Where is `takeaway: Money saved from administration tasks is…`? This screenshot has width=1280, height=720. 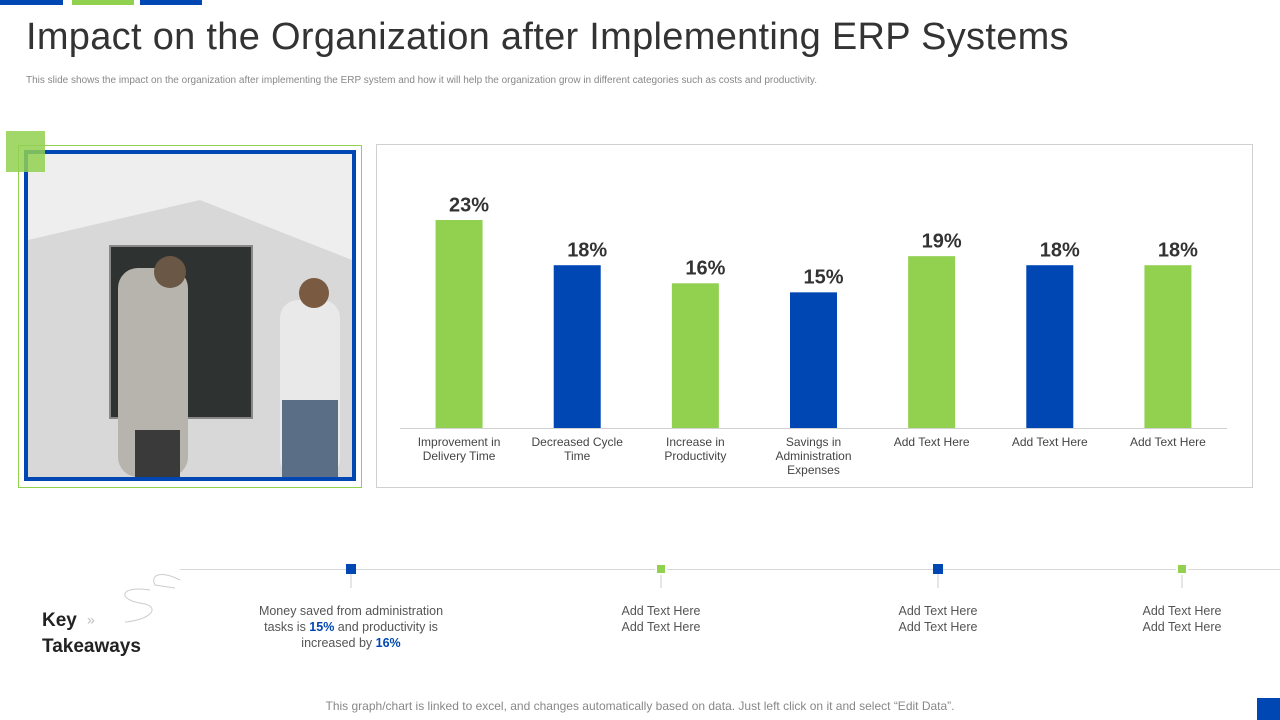 takeaway: Money saved from administration tasks is… is located at coordinates (351, 627).